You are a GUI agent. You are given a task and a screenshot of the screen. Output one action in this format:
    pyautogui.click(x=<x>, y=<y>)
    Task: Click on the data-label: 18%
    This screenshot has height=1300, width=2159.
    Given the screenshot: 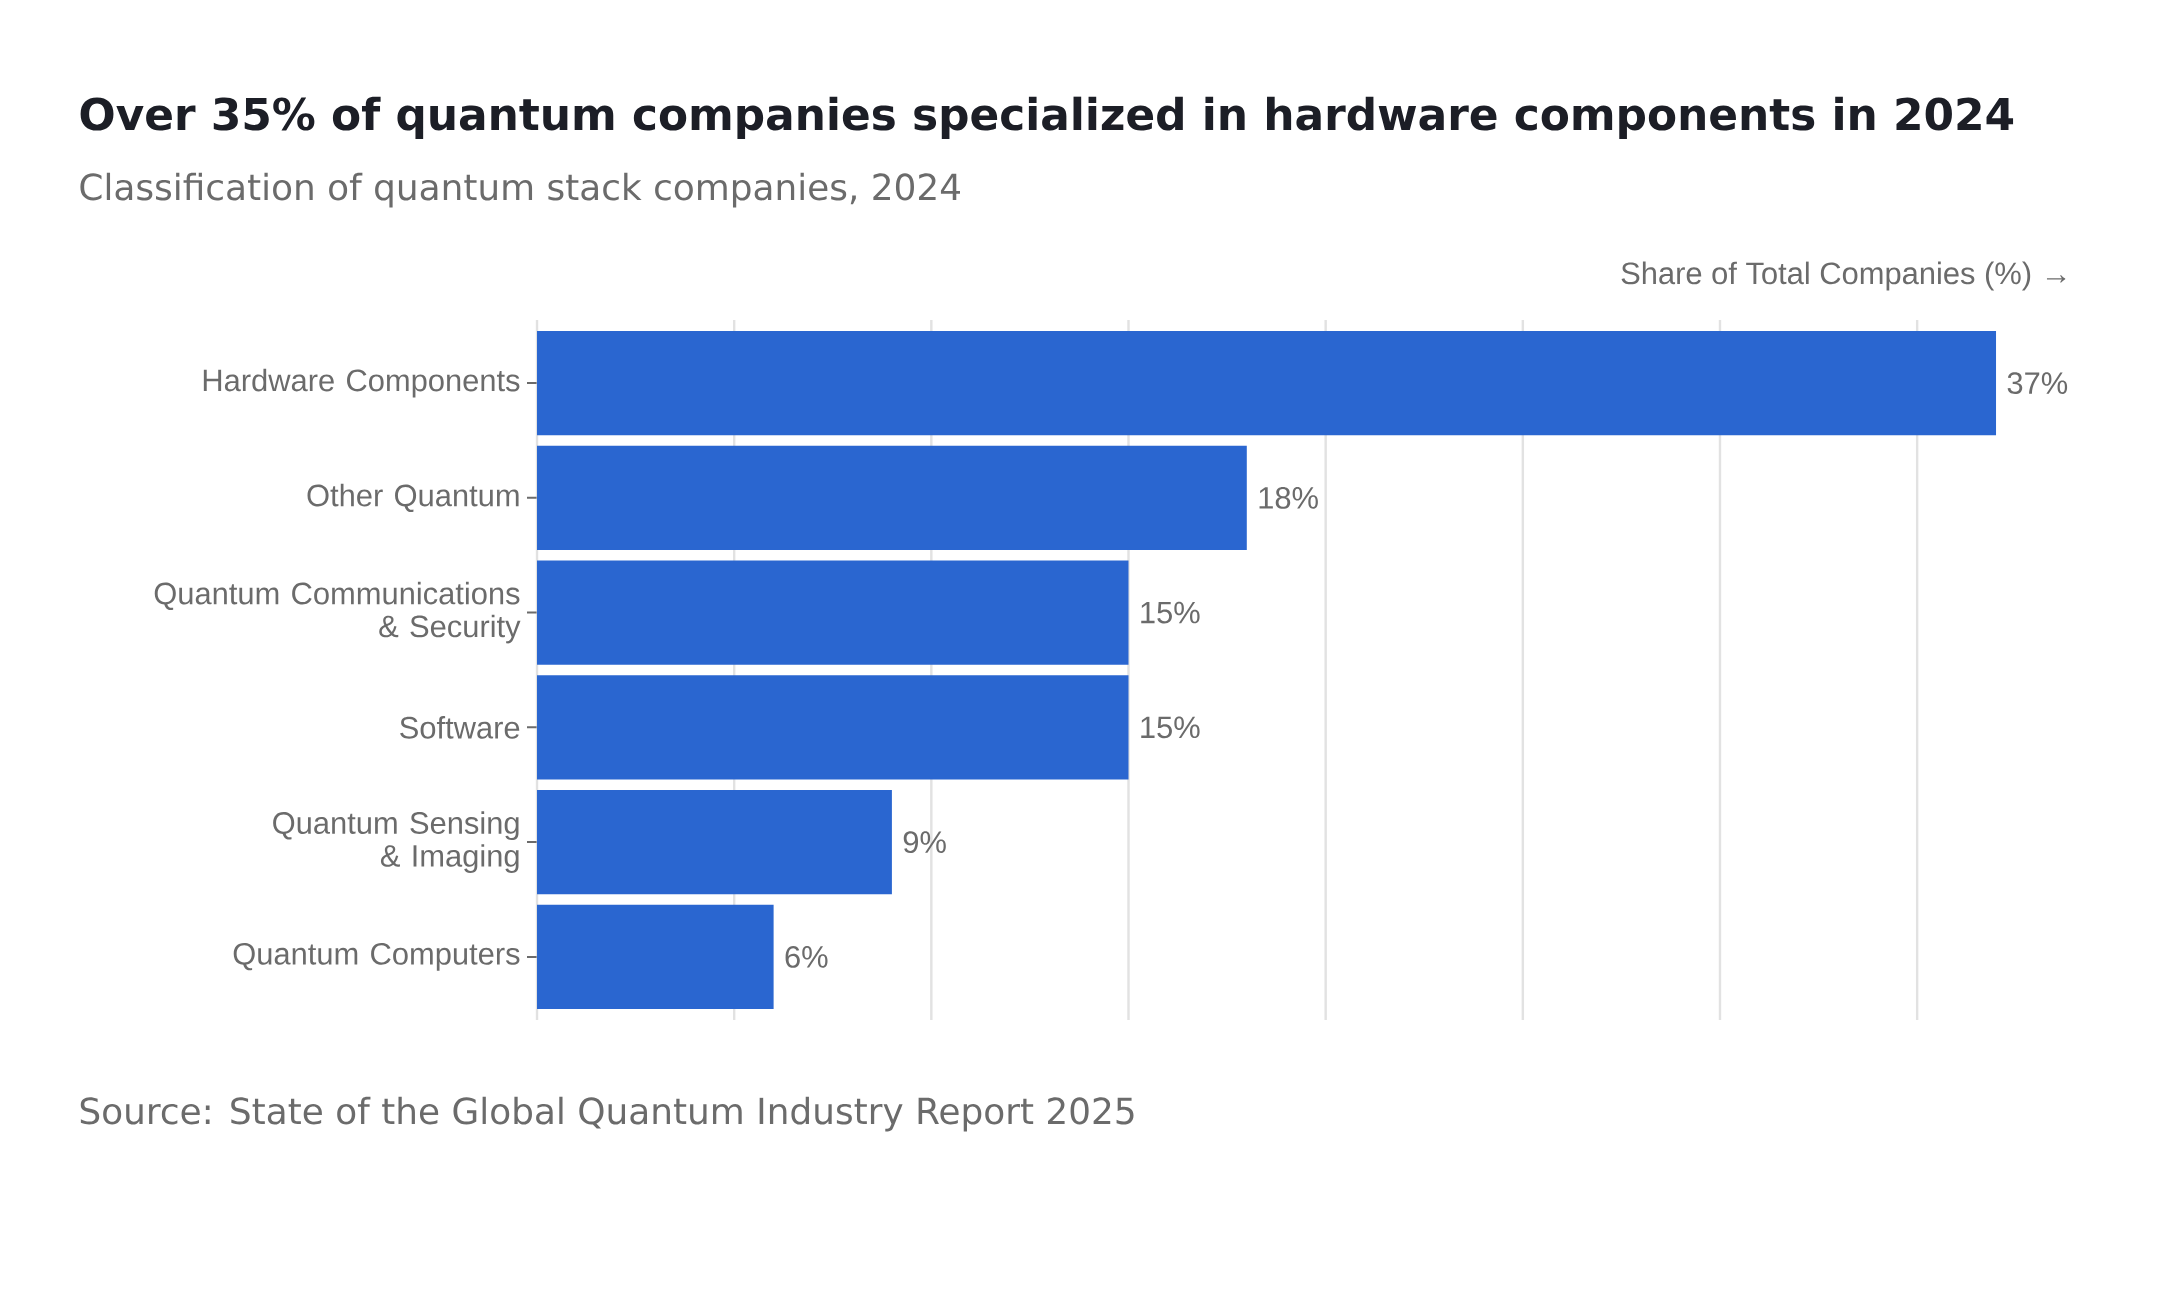 What is the action you would take?
    pyautogui.click(x=1288, y=497)
    